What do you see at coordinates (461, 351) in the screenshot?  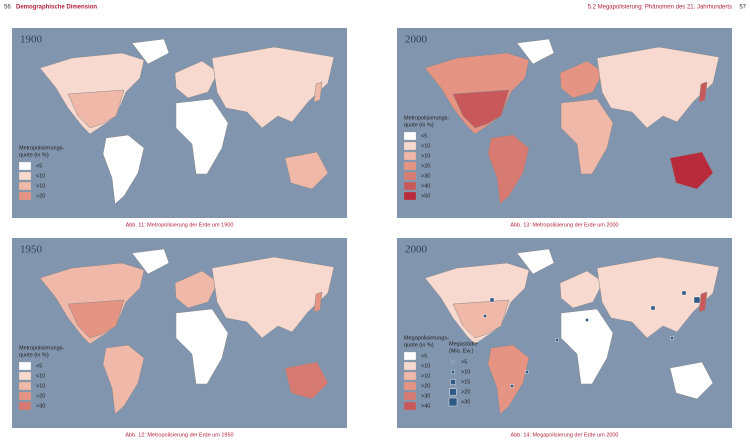 I see `legend-title: (Mio. Ew.)` at bounding box center [461, 351].